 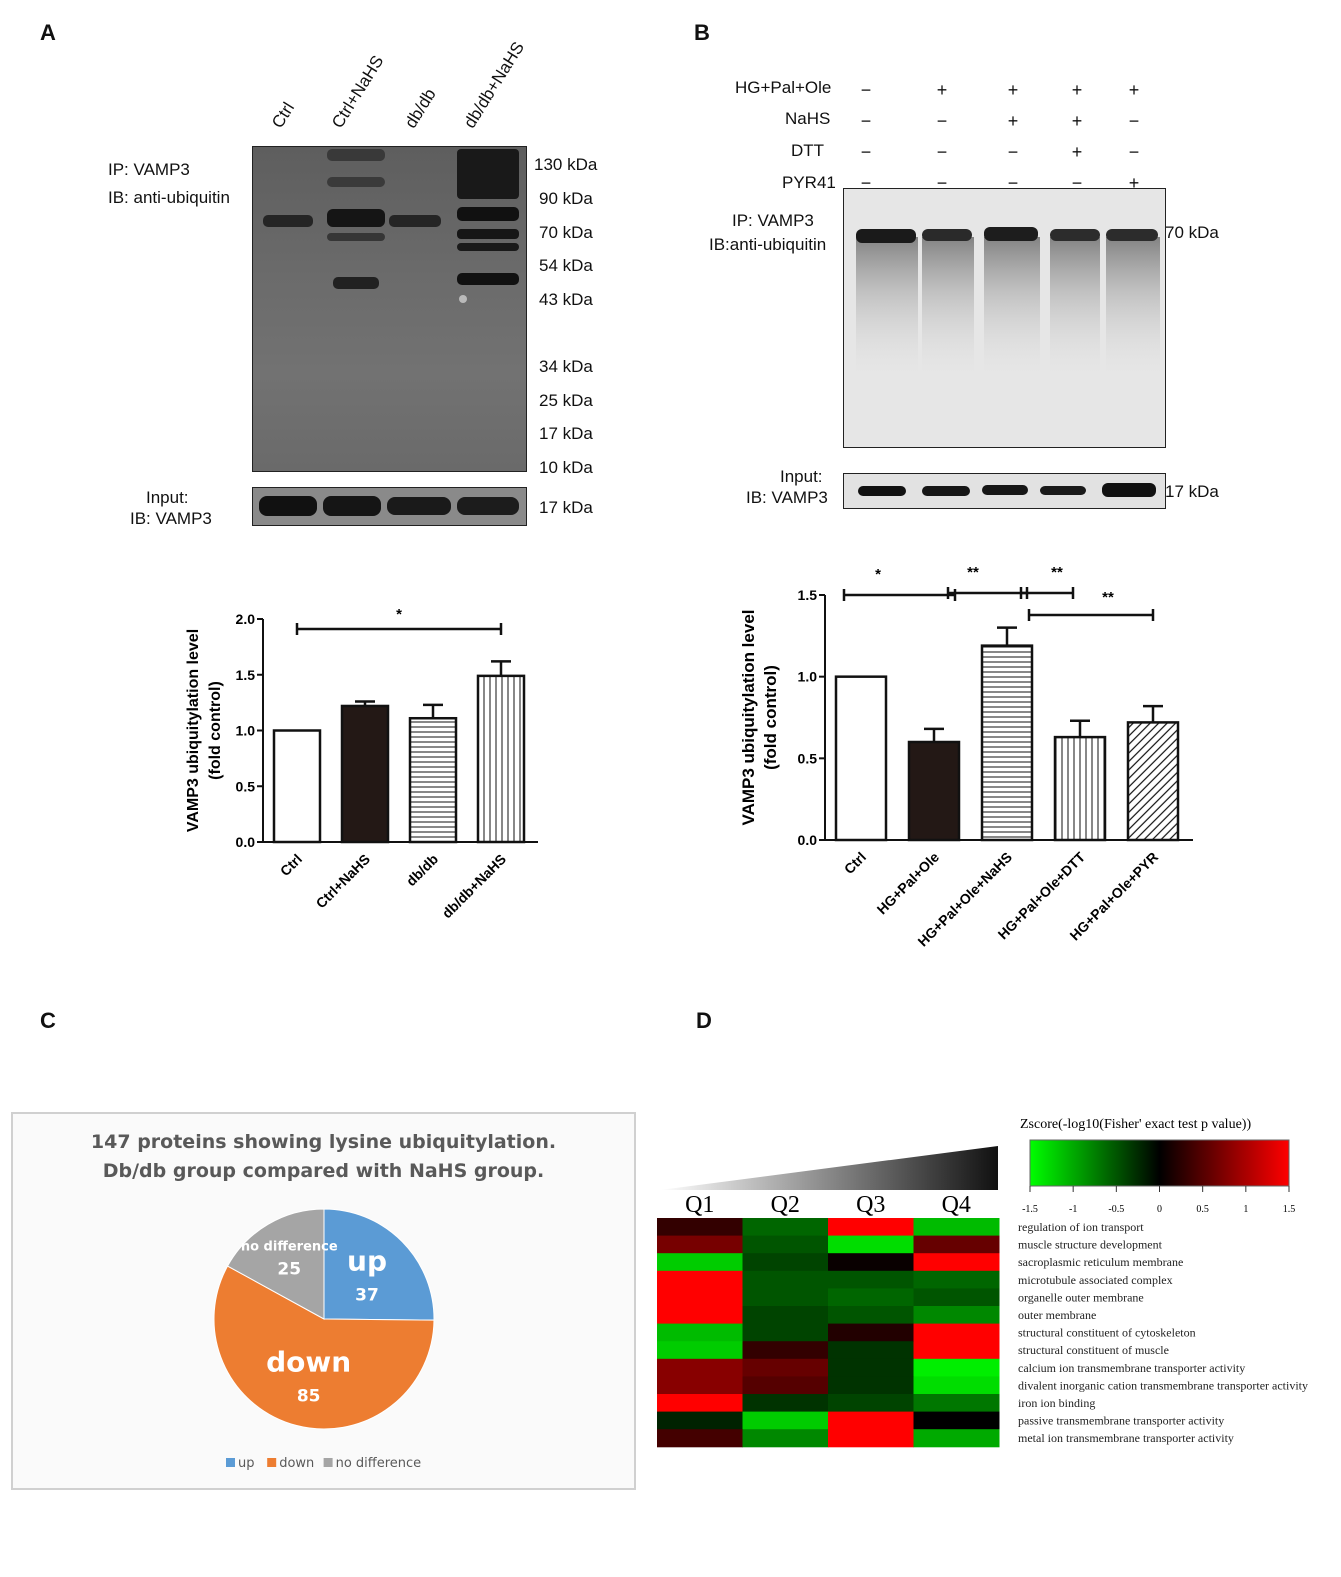 What do you see at coordinates (420, 108) in the screenshot?
I see `lane-label: db/db` at bounding box center [420, 108].